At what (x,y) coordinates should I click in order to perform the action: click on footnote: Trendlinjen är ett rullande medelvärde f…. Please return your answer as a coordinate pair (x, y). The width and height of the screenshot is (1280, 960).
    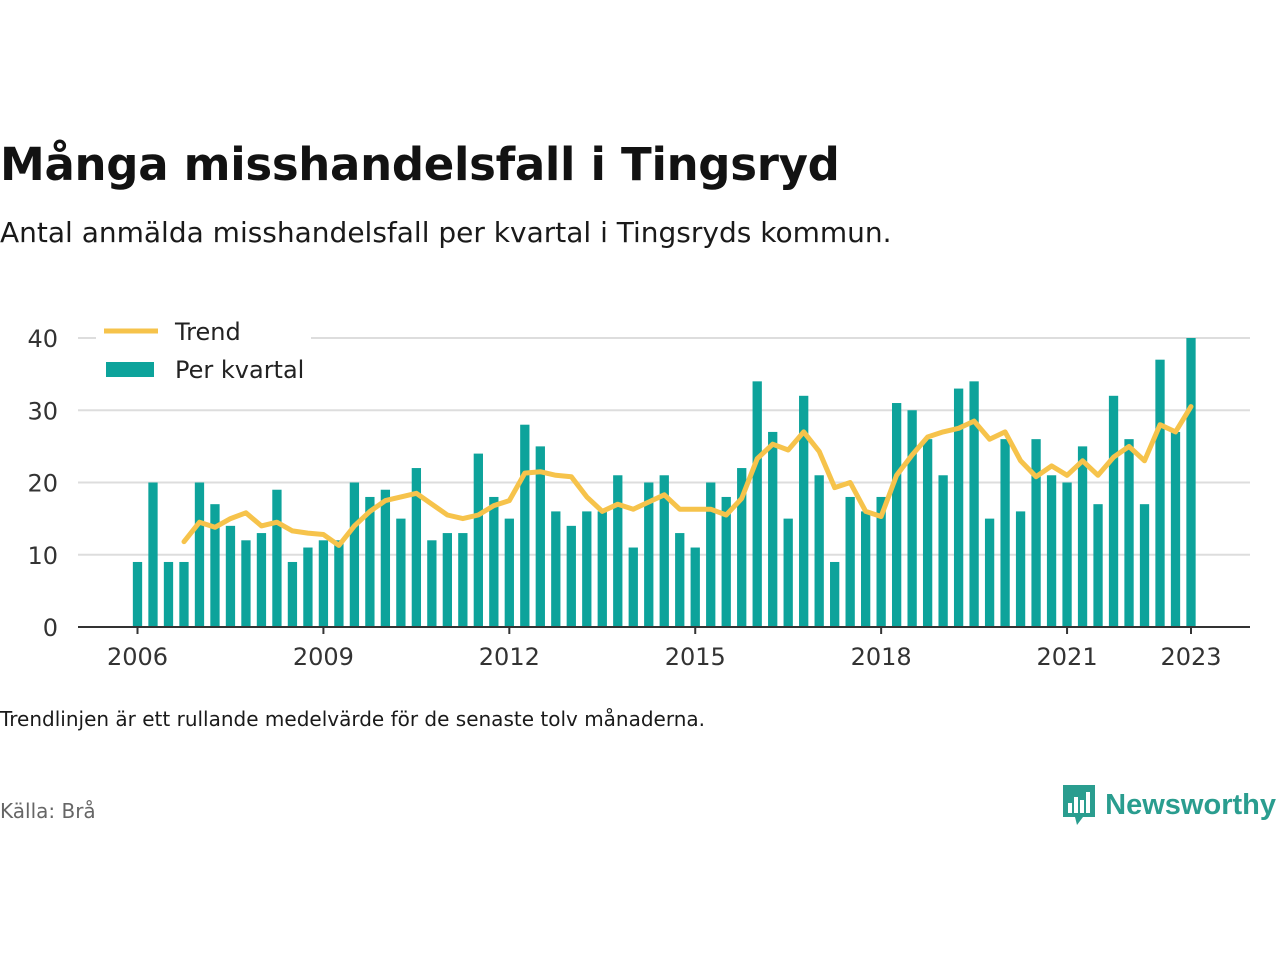
    Looking at the image, I should click on (353, 719).